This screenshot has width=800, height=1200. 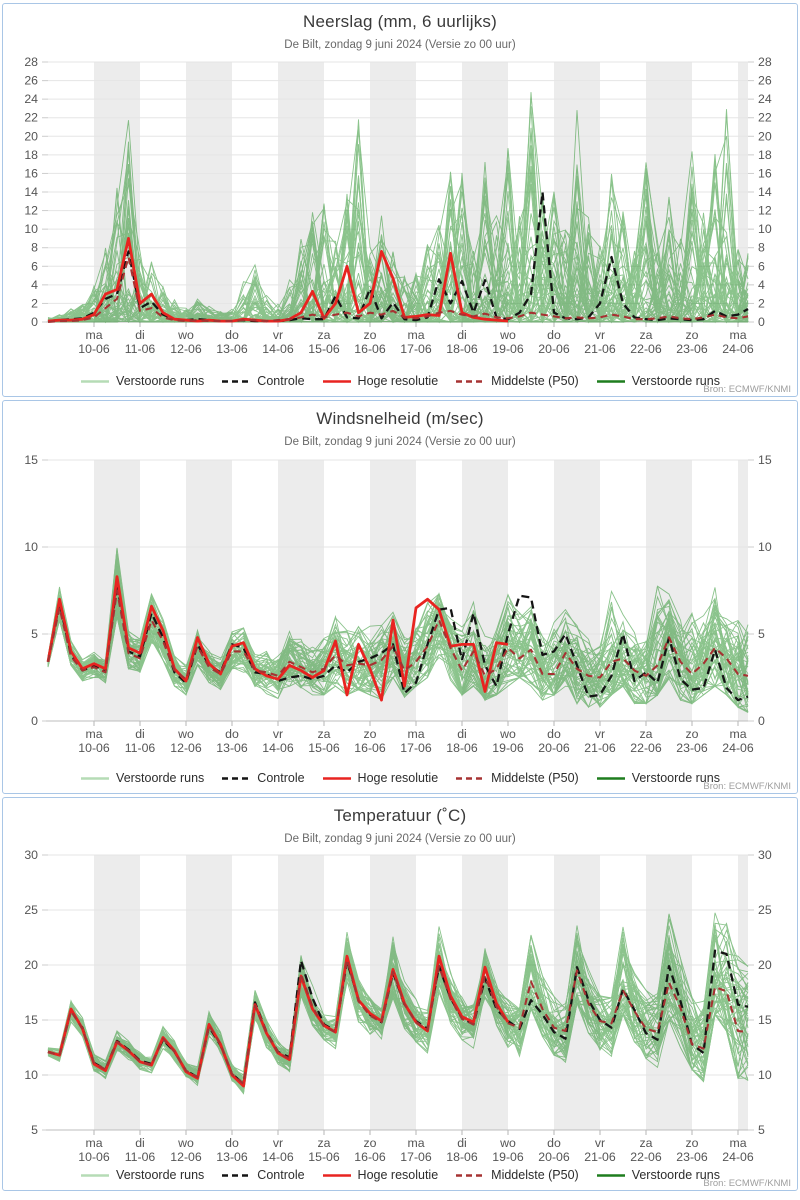 What do you see at coordinates (324, 1143) in the screenshot?
I see `svg-text: za` at bounding box center [324, 1143].